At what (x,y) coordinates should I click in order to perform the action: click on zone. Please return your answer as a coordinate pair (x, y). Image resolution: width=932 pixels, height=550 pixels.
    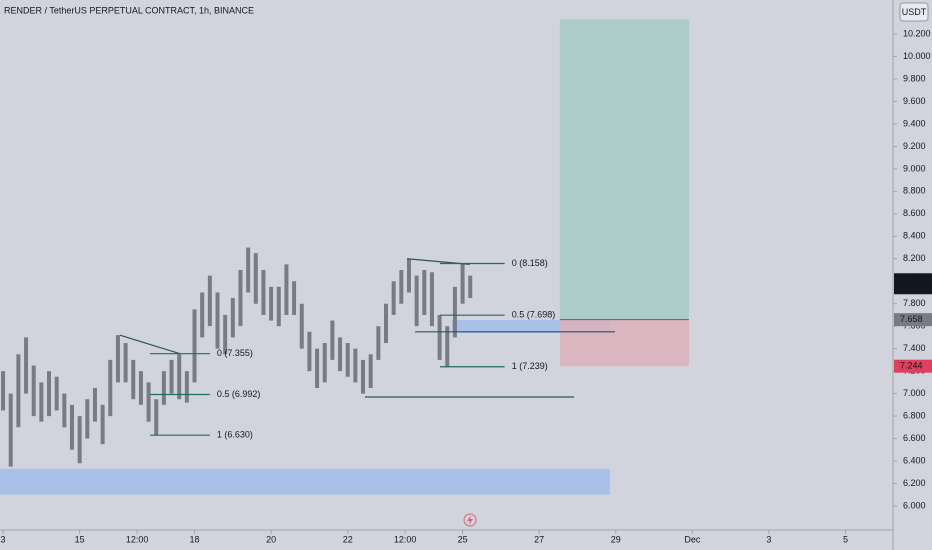
    Looking at the image, I should click on (305, 481).